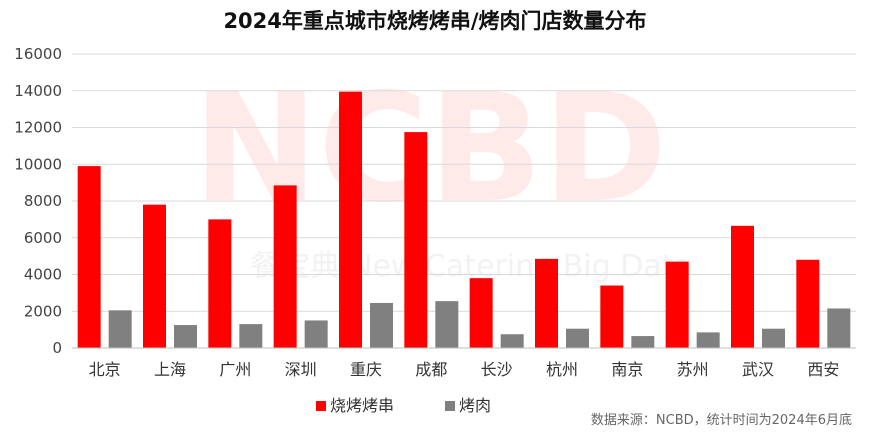 Image resolution: width=871 pixels, height=435 pixels. Describe the element at coordinates (627, 369) in the screenshot. I see `x-tick-label: 南京` at that location.